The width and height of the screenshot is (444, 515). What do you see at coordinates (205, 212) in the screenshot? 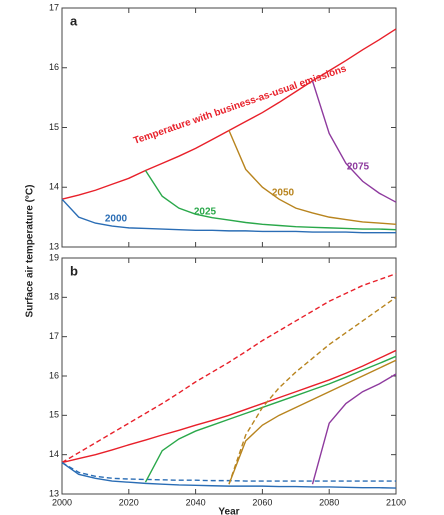
I see `series-label: 2025` at bounding box center [205, 212].